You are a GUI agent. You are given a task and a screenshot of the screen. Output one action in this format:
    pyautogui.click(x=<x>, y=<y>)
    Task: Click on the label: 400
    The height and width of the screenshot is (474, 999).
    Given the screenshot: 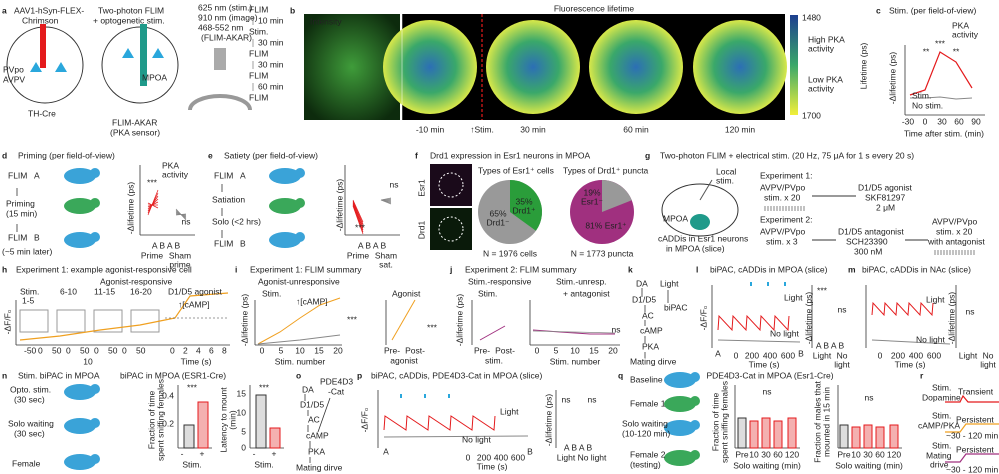 What is the action you would take?
    pyautogui.click(x=770, y=355)
    